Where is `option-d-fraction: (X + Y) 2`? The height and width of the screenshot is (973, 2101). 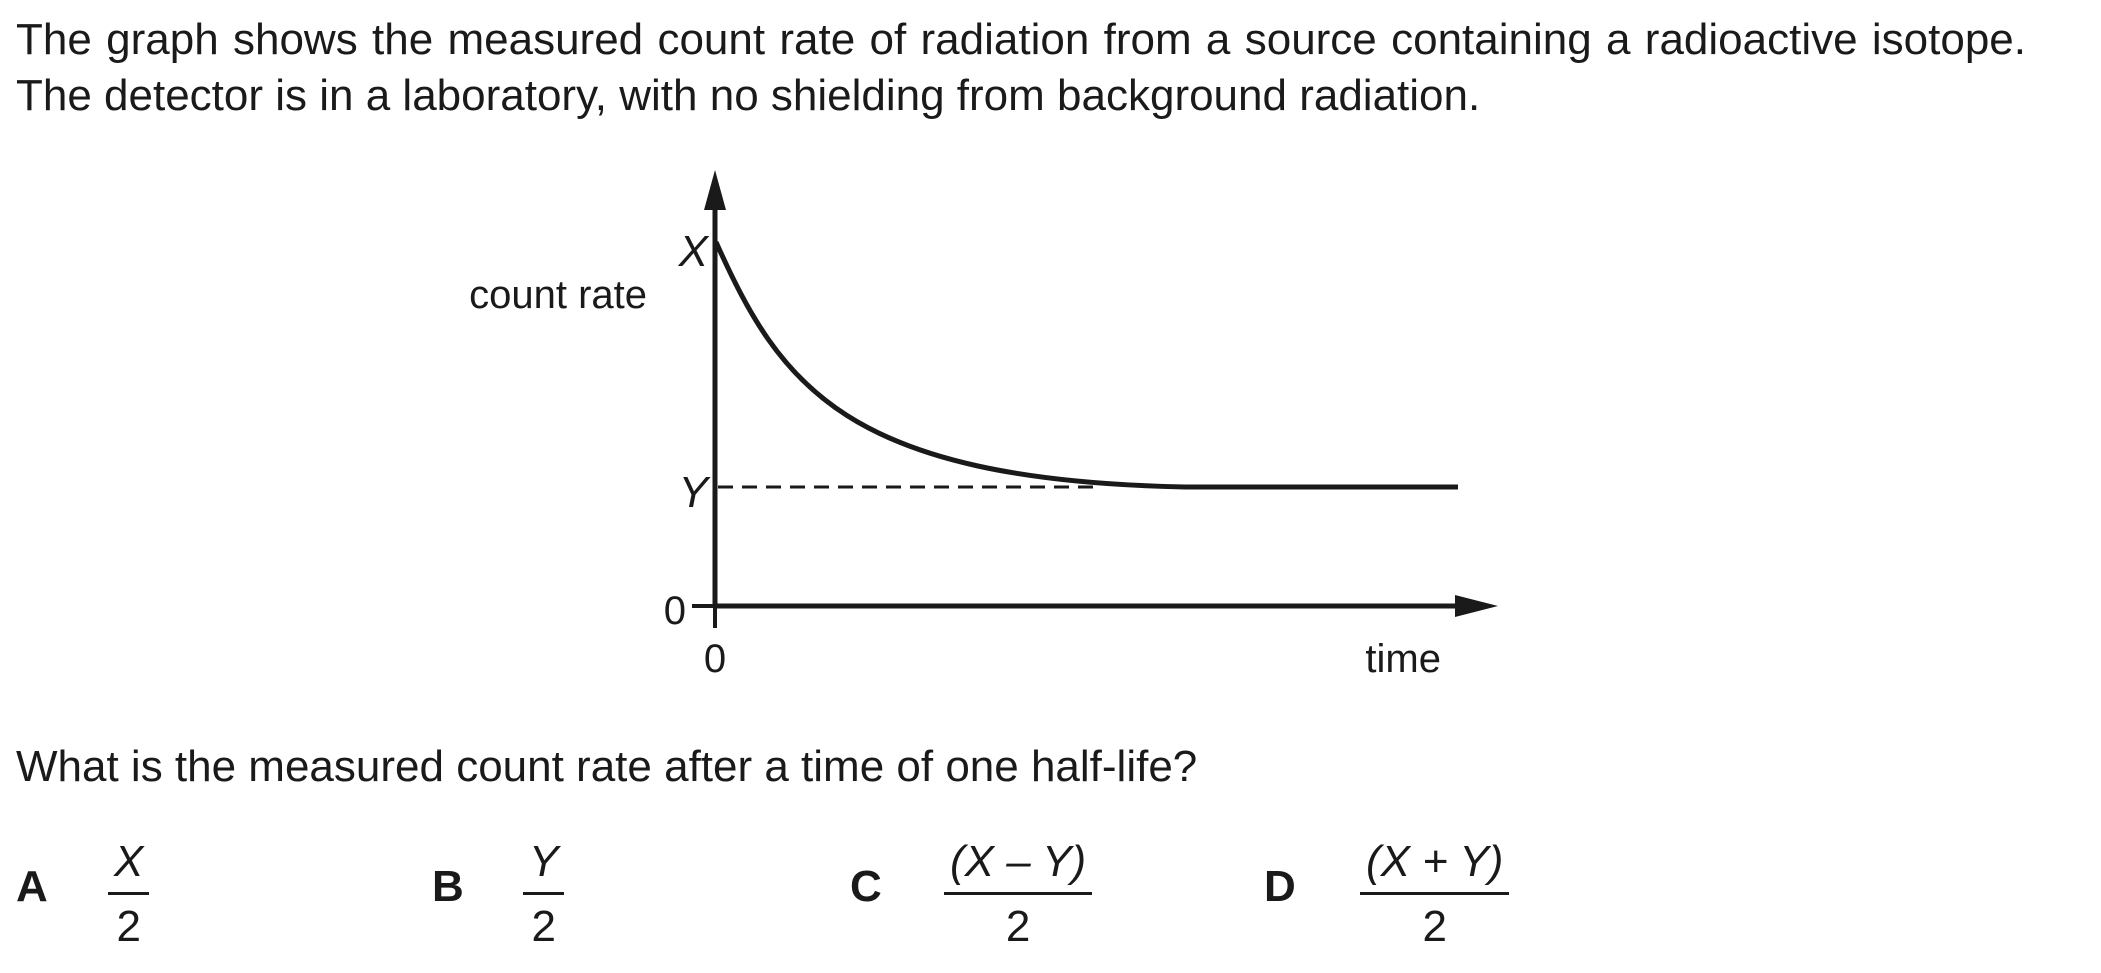
option-d-fraction: (X + Y) 2 is located at coordinates (1435, 894).